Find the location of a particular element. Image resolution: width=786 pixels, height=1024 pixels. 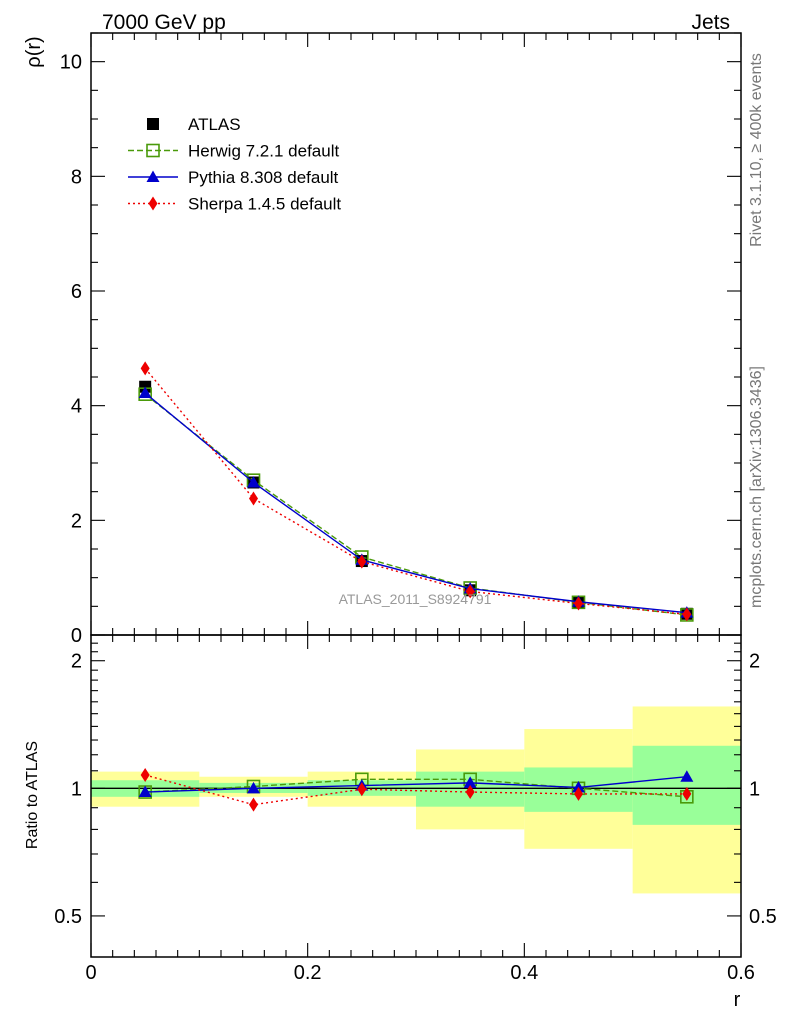

rivet-version-label: Rivet 3.1.10, ≥ 400k events is located at coordinates (756, 150).